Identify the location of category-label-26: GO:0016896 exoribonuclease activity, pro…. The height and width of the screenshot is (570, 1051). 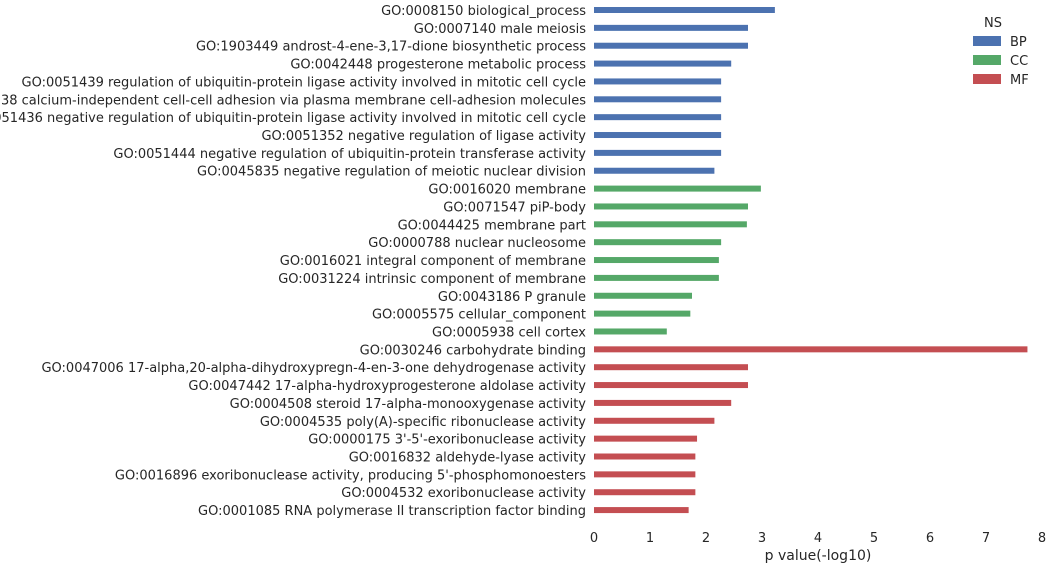
(350, 475).